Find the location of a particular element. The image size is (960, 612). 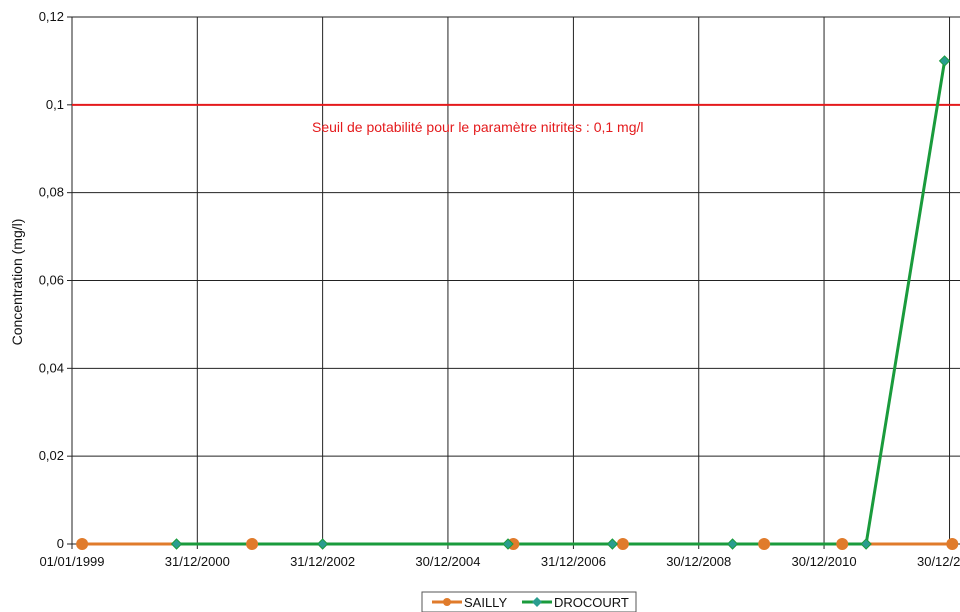

x-tick-label: 31/12/2006 is located at coordinates (573, 561).